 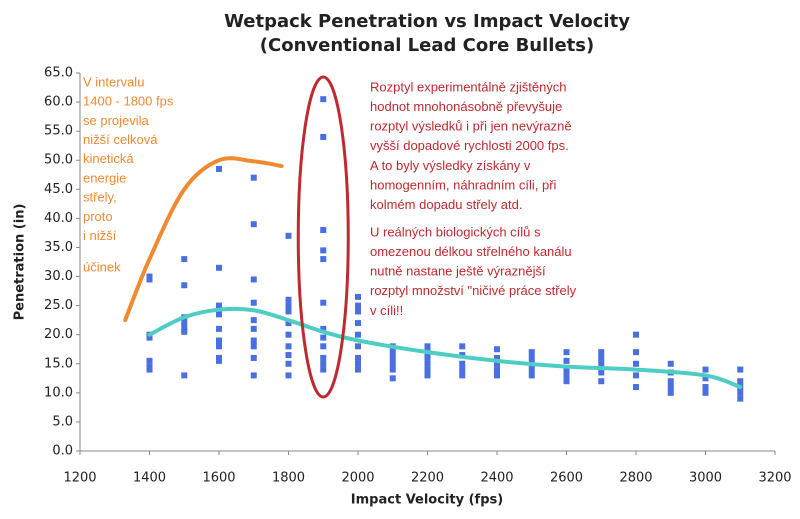 I want to click on annotation-line: kolmém dopadu střely atd., so click(x=446, y=204).